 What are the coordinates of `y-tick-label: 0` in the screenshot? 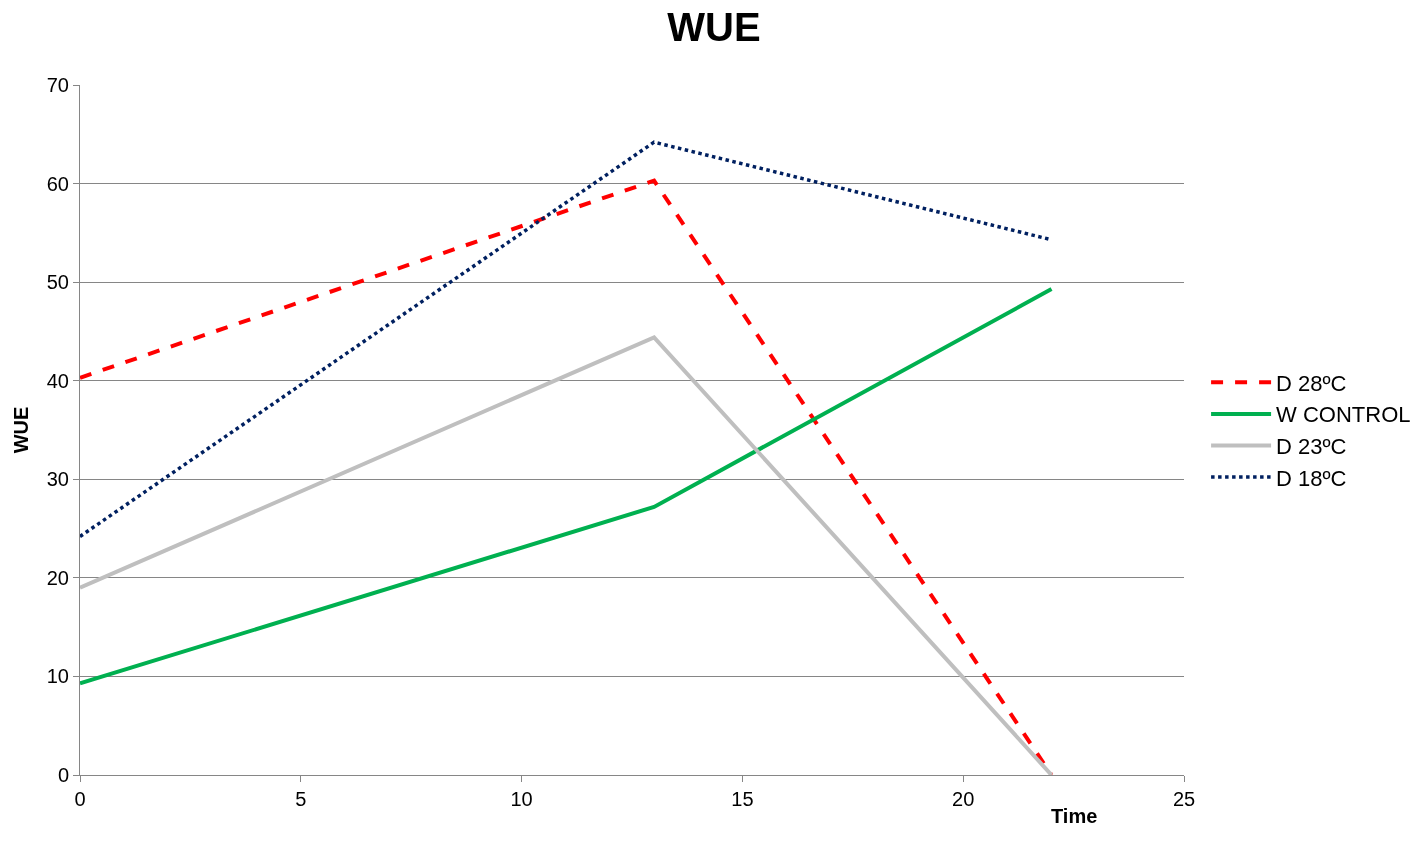 It's located at (63, 775).